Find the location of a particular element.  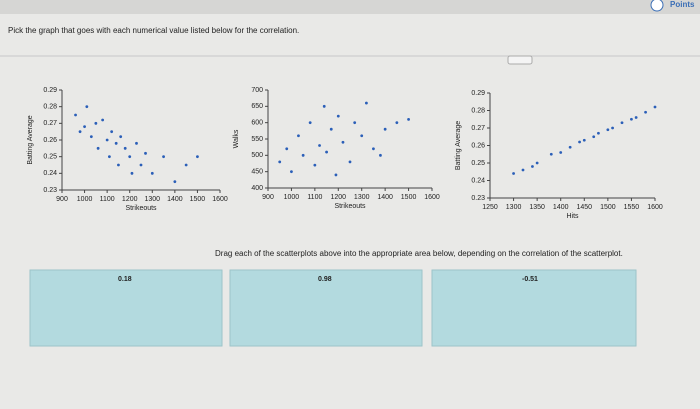

y-axis-label: Walks is located at coordinates (236, 138).